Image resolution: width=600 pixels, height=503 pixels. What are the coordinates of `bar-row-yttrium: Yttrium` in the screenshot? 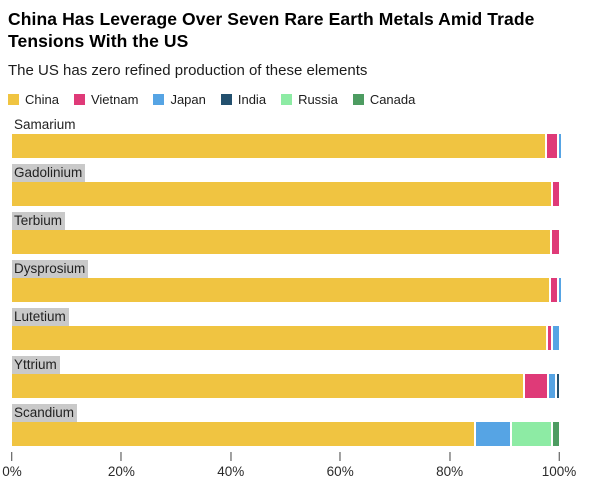 It's located at (299, 376).